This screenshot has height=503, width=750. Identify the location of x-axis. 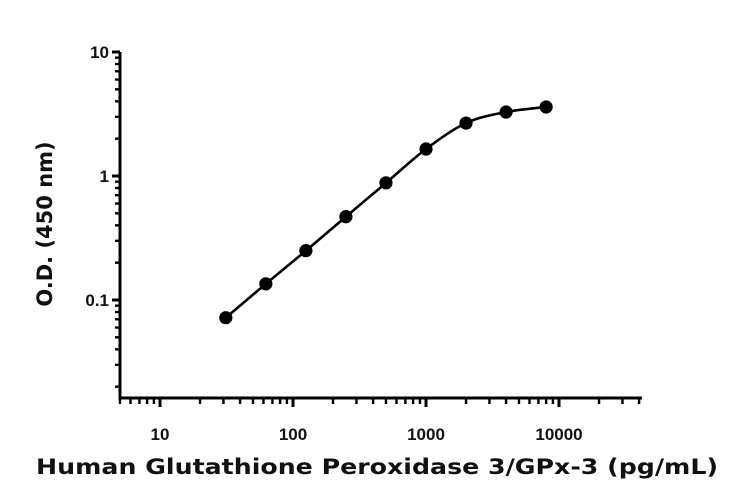
(380, 401).